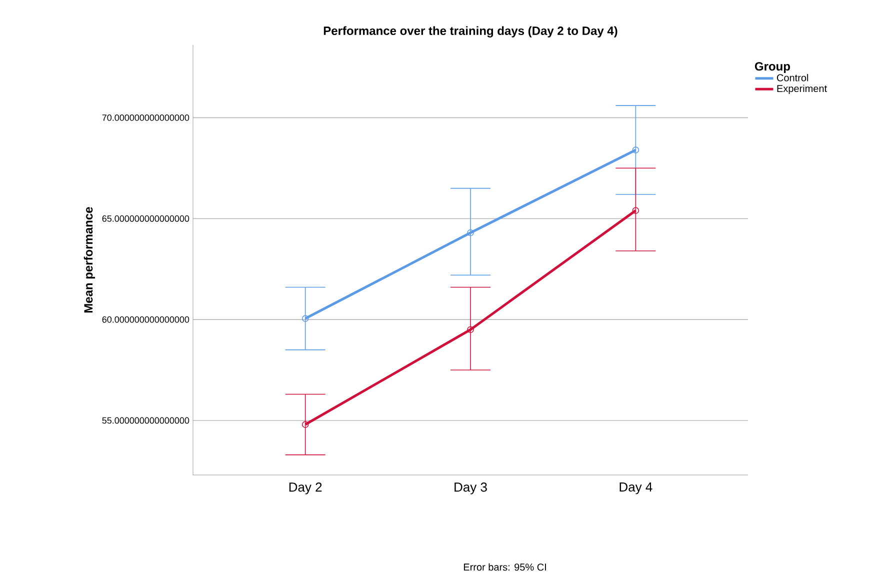  Describe the element at coordinates (146, 117) in the screenshot. I see `y-tick-label: 70.000000000000000` at that location.